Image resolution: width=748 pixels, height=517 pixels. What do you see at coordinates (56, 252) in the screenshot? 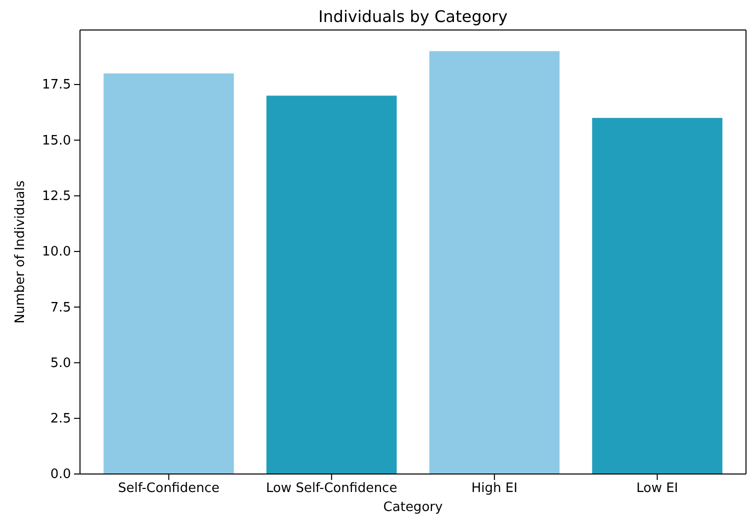
I see `y-tick-label: 10.0` at bounding box center [56, 252].